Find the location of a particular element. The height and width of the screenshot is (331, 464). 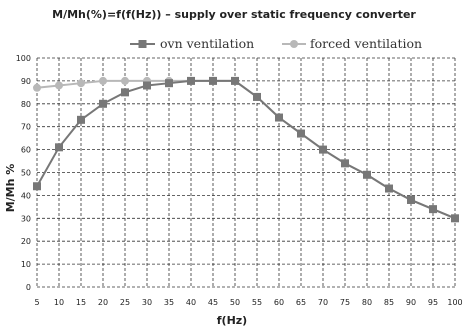

x-tick-label: 25 is located at coordinates (125, 302).